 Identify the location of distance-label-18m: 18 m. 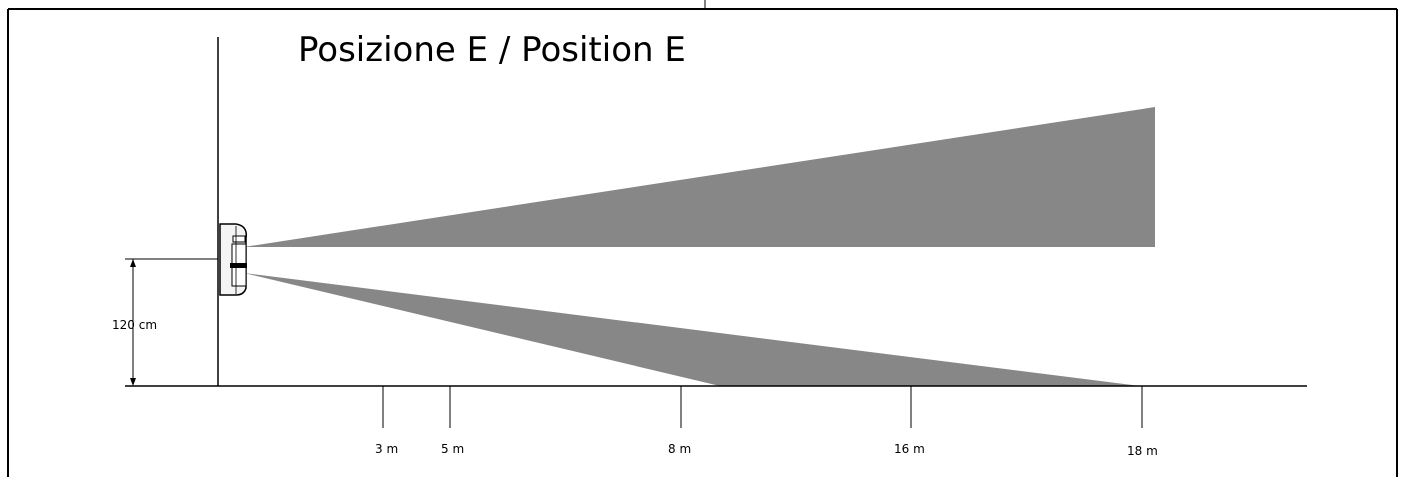
(1142, 451).